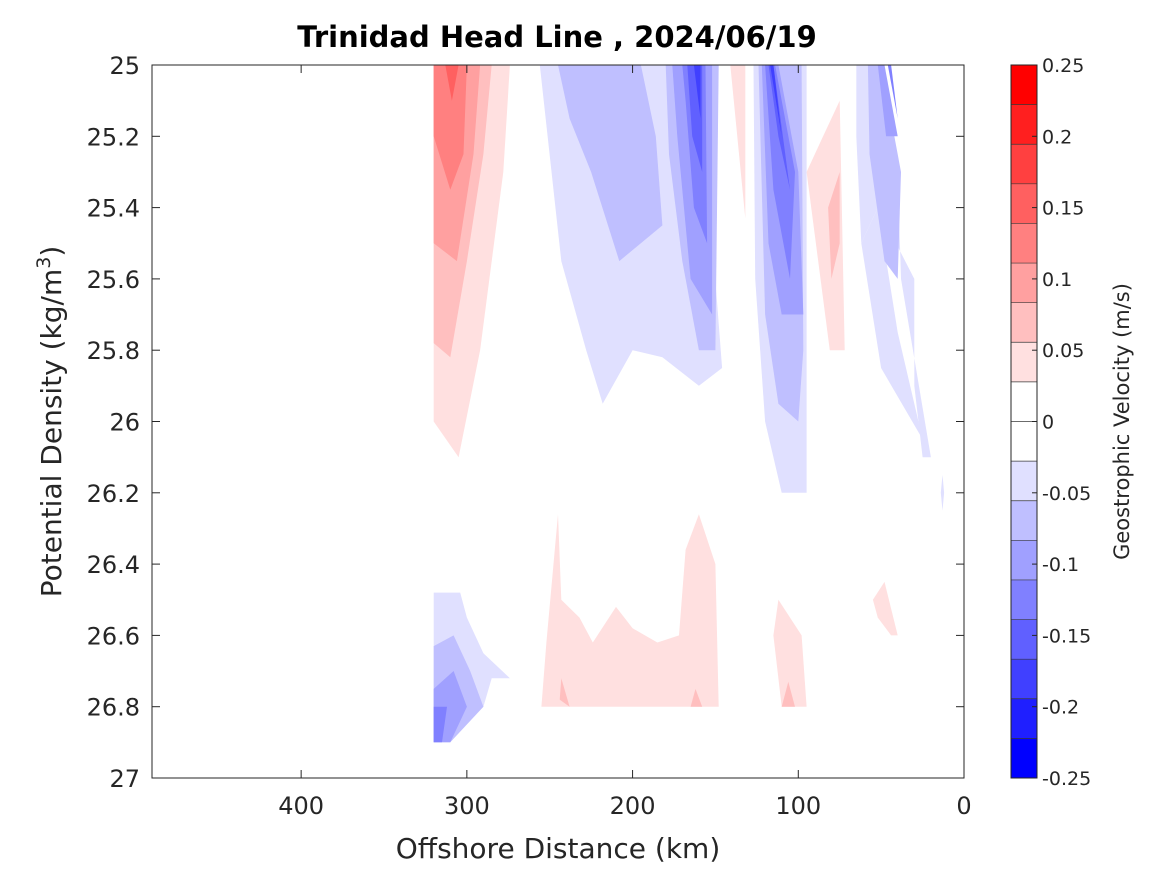  I want to click on y-tick-label: 26.4, so click(113, 565).